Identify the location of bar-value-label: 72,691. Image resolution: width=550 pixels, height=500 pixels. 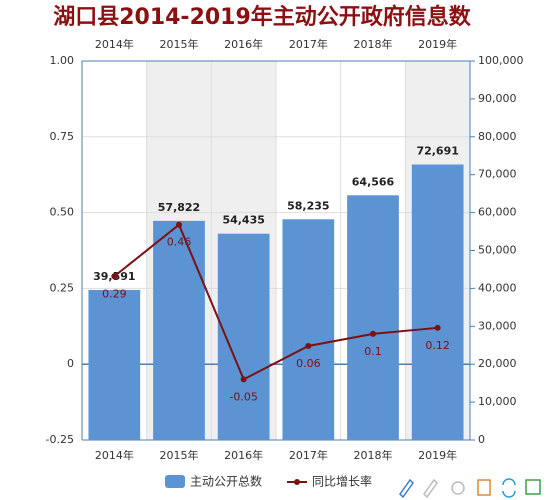
(437, 151).